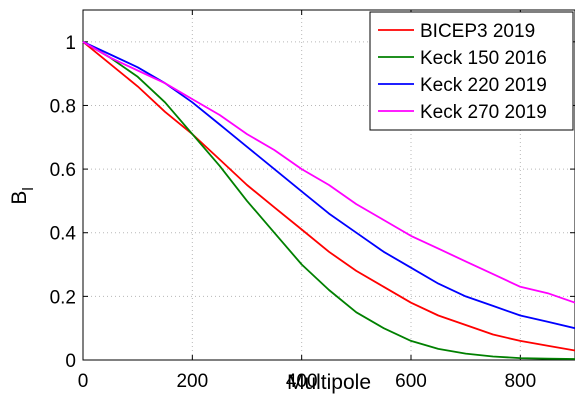 The height and width of the screenshot is (414, 575). I want to click on x-tick-label: 600, so click(411, 381).